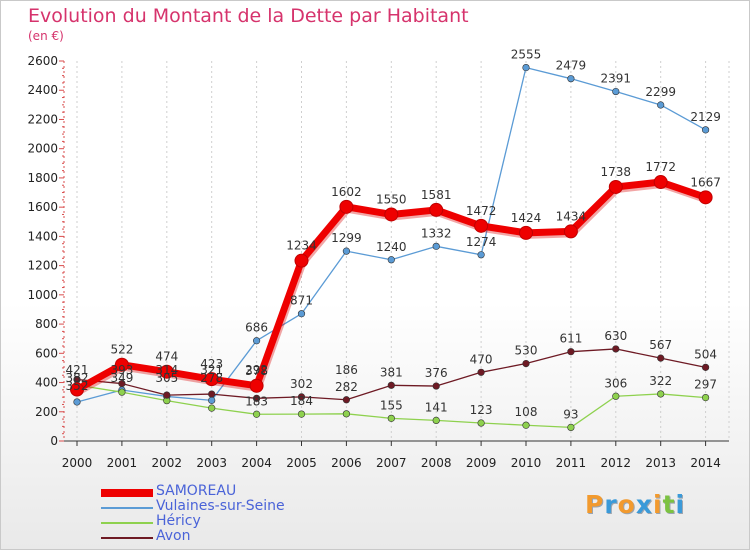  Describe the element at coordinates (42, 236) in the screenshot. I see `y-tick-label: 1400` at that location.